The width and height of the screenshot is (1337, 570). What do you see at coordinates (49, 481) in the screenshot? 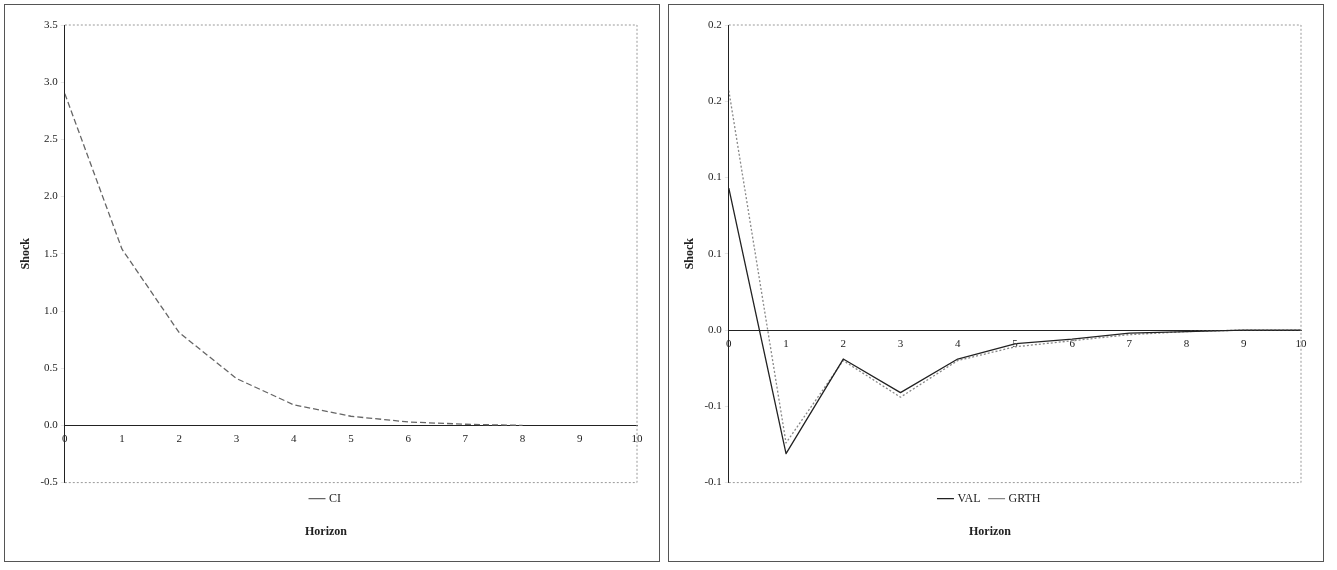
I see `y-tick-label: -0.5` at bounding box center [49, 481].